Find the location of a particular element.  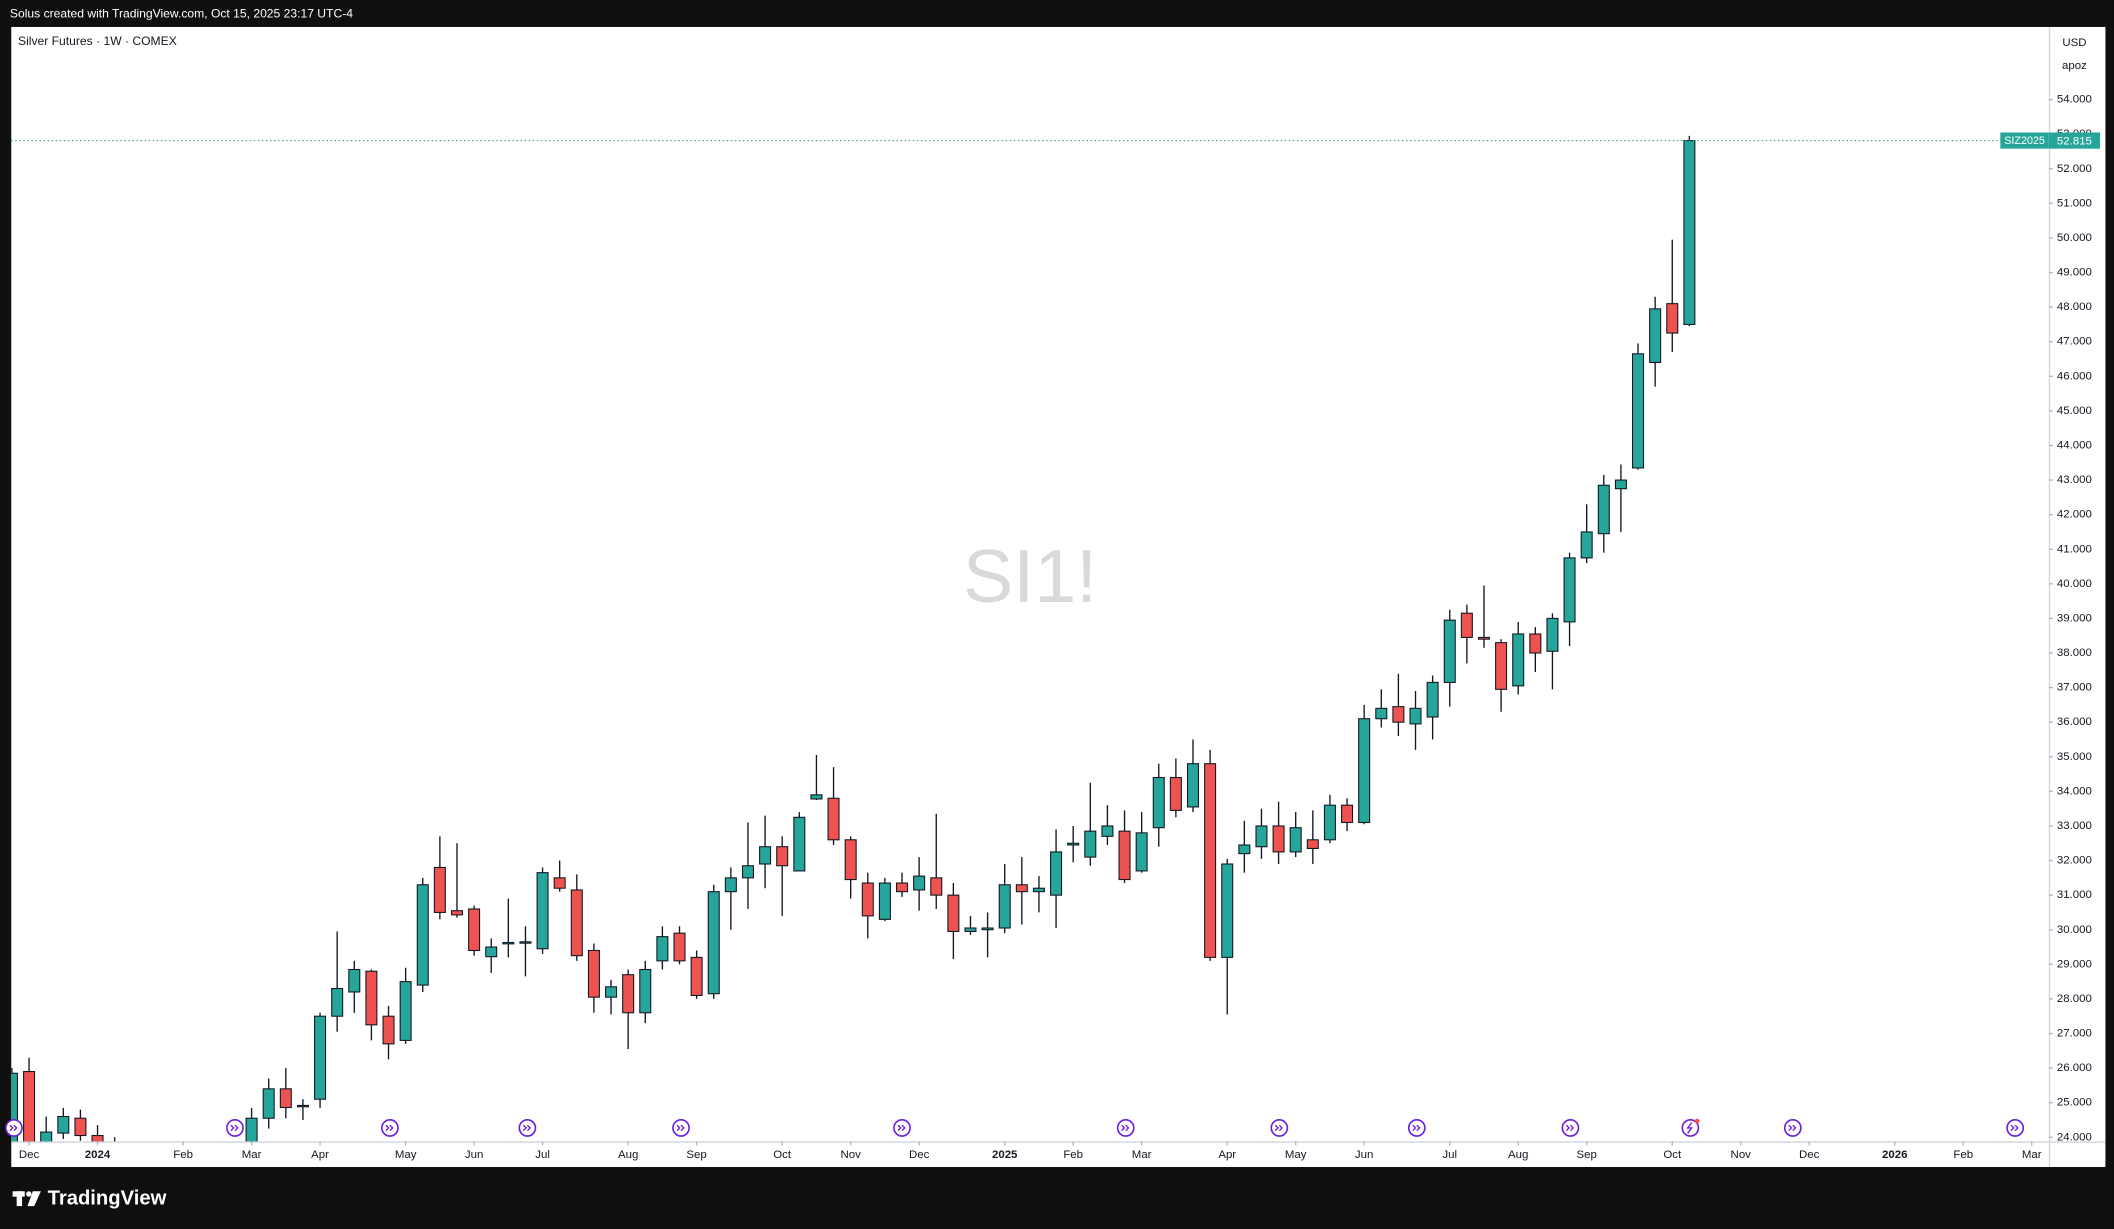

price-label: 52.815 is located at coordinates (2074, 141).